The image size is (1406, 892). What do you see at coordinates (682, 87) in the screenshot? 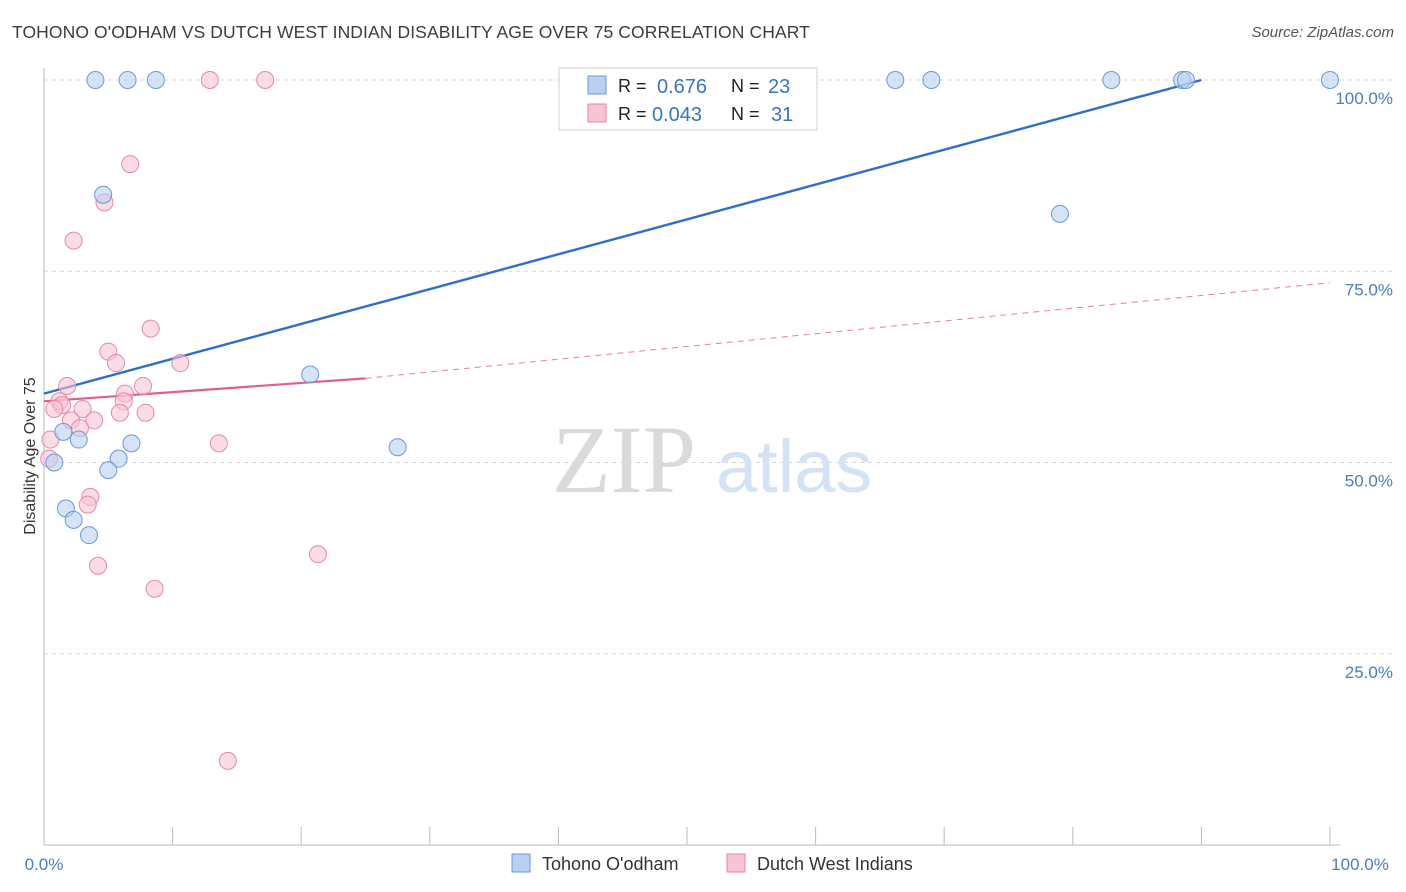
I see `legend-r-value-blue: 0.676` at bounding box center [682, 87].